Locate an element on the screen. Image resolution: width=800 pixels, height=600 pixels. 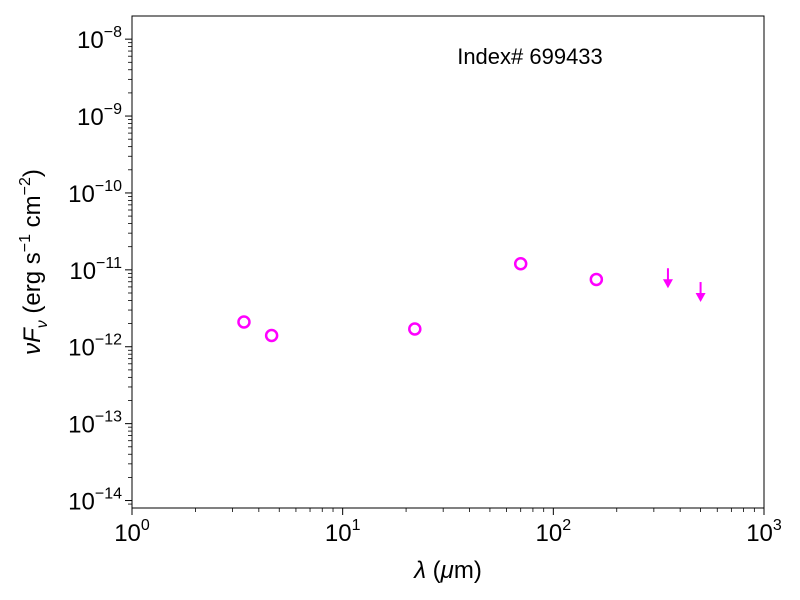
x-tick-label: 10³ is located at coordinates (764, 532).